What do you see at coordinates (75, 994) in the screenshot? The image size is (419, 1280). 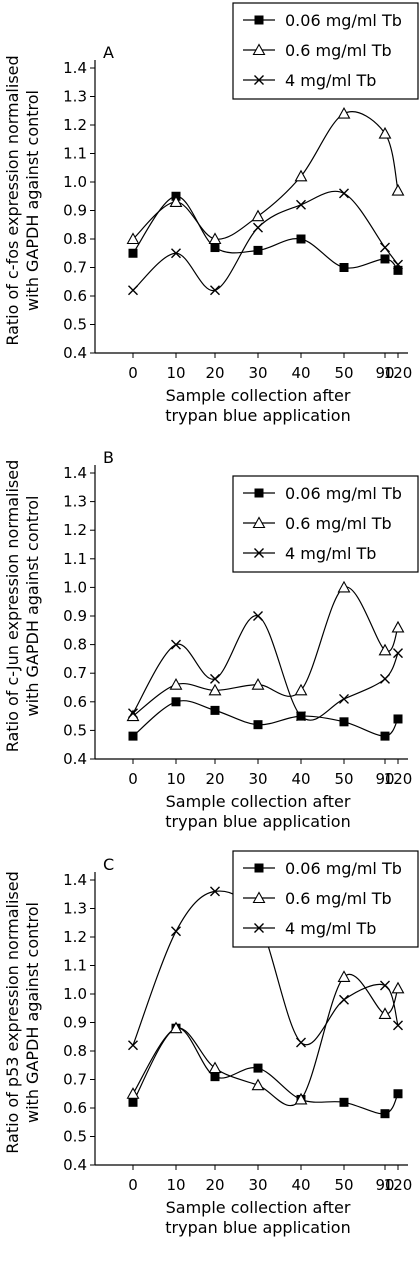 I see `y-tick-label: 1.0` at bounding box center [75, 994].